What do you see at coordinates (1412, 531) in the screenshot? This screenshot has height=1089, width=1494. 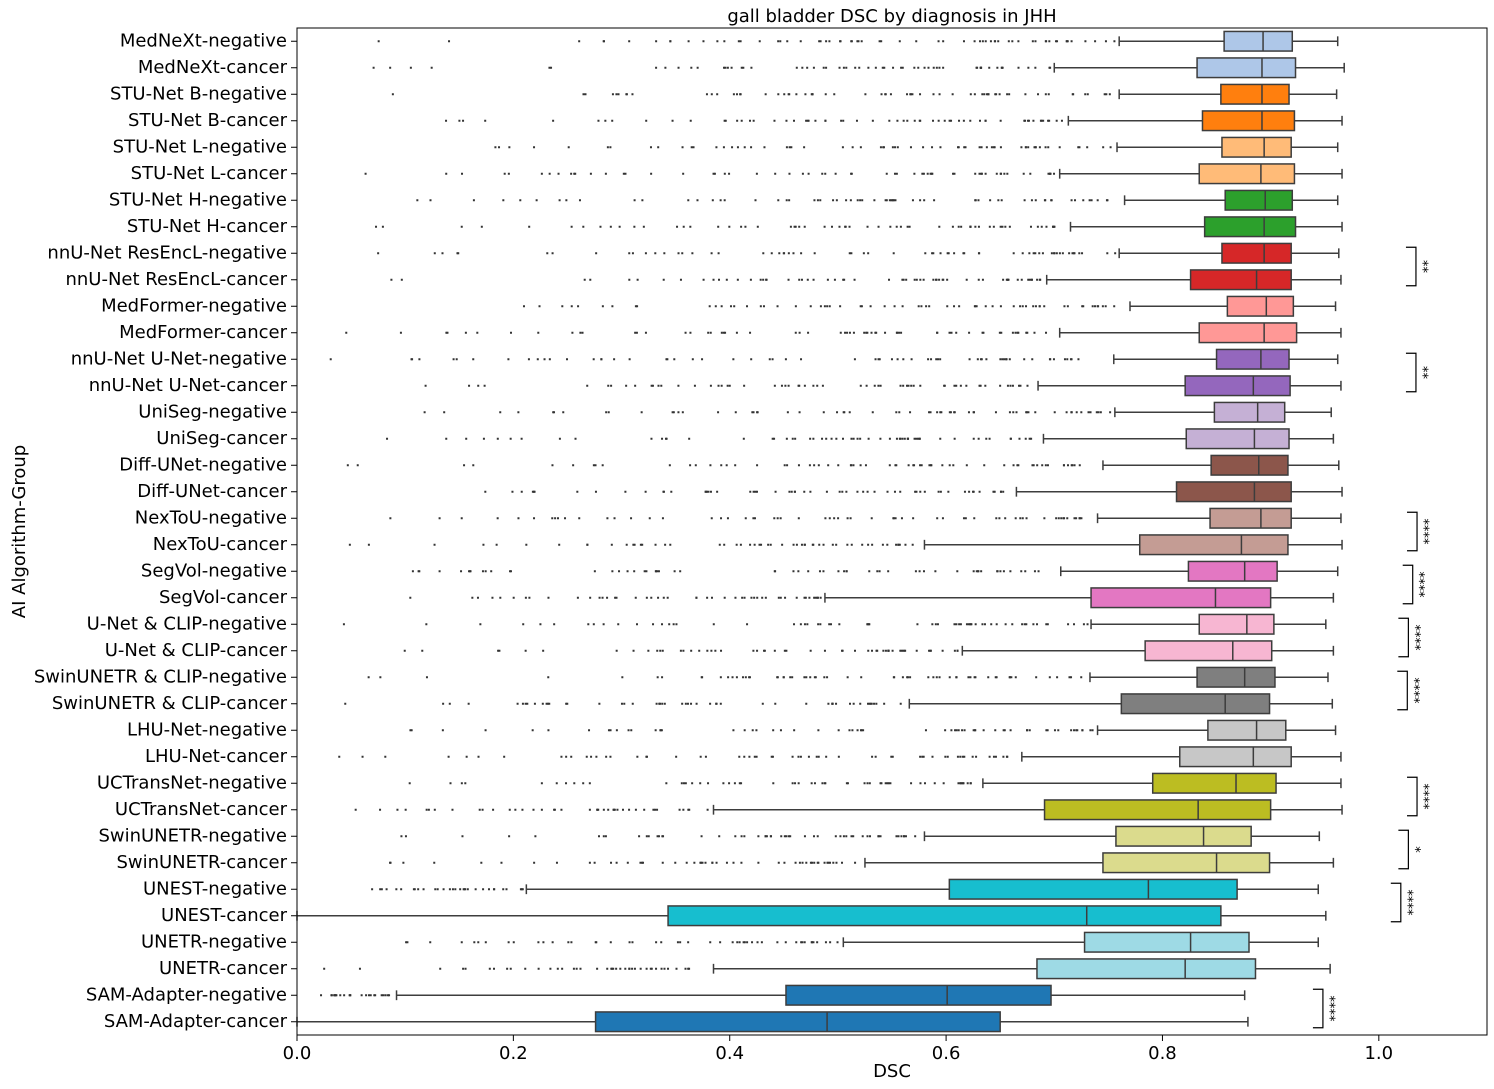 I see `bracket-line` at bounding box center [1412, 531].